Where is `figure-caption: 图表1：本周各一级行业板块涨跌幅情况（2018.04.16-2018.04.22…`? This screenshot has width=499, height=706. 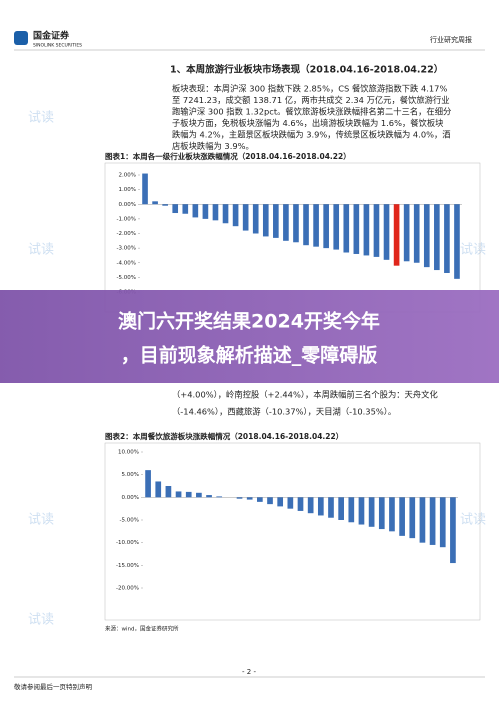
figure-caption: 图表1：本周各一级行业板块涨跌幅情况（2018.04.16-2018.04.22… is located at coordinates (228, 156).